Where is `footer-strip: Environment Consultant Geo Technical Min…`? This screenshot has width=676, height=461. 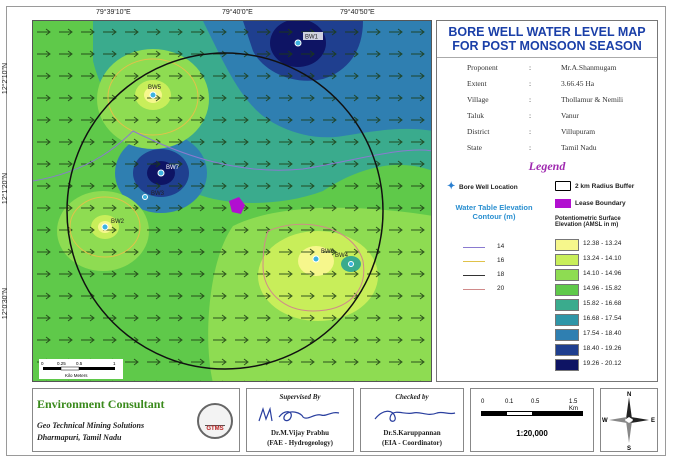 footer-strip: Environment Consultant Geo Technical Min… is located at coordinates (345, 420).